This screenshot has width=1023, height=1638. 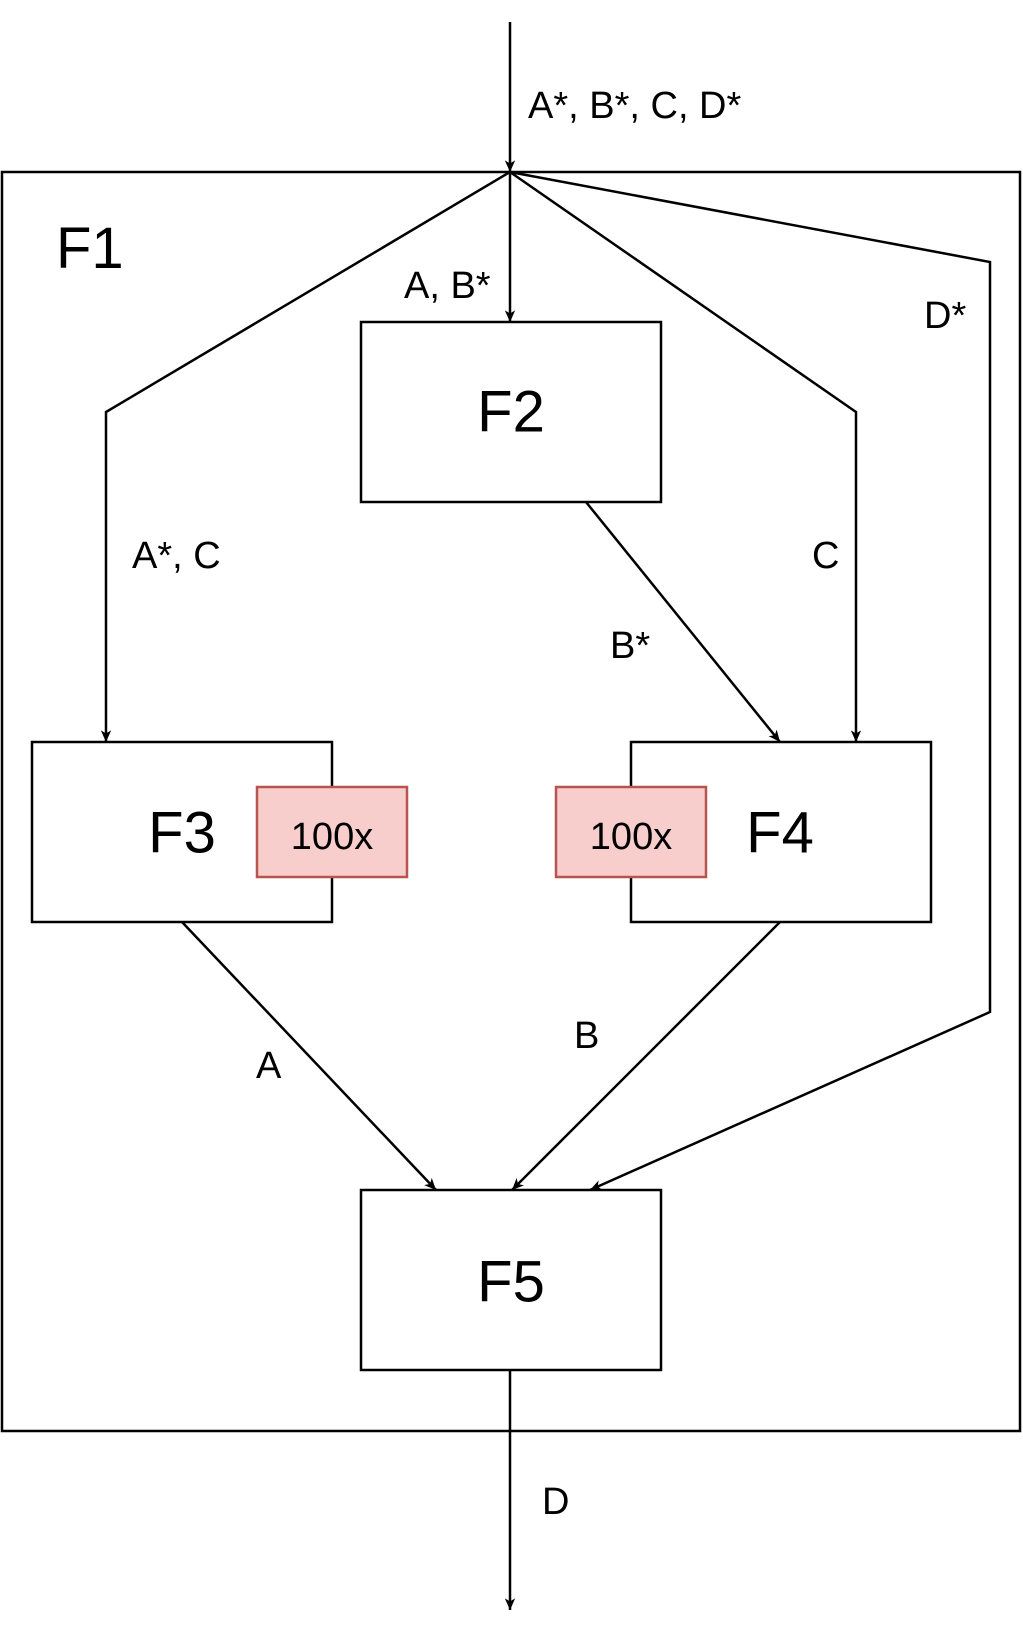 I want to click on f2-box, so click(x=511, y=412).